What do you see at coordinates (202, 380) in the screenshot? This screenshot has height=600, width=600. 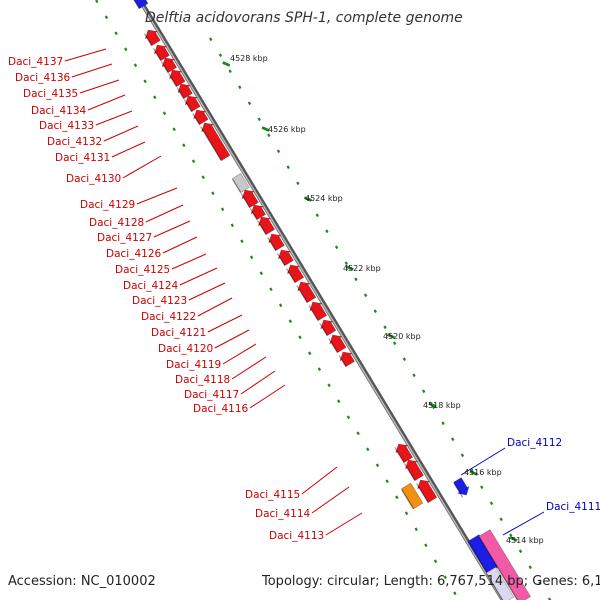 I see `gene-label: Daci_4118` at bounding box center [202, 380].